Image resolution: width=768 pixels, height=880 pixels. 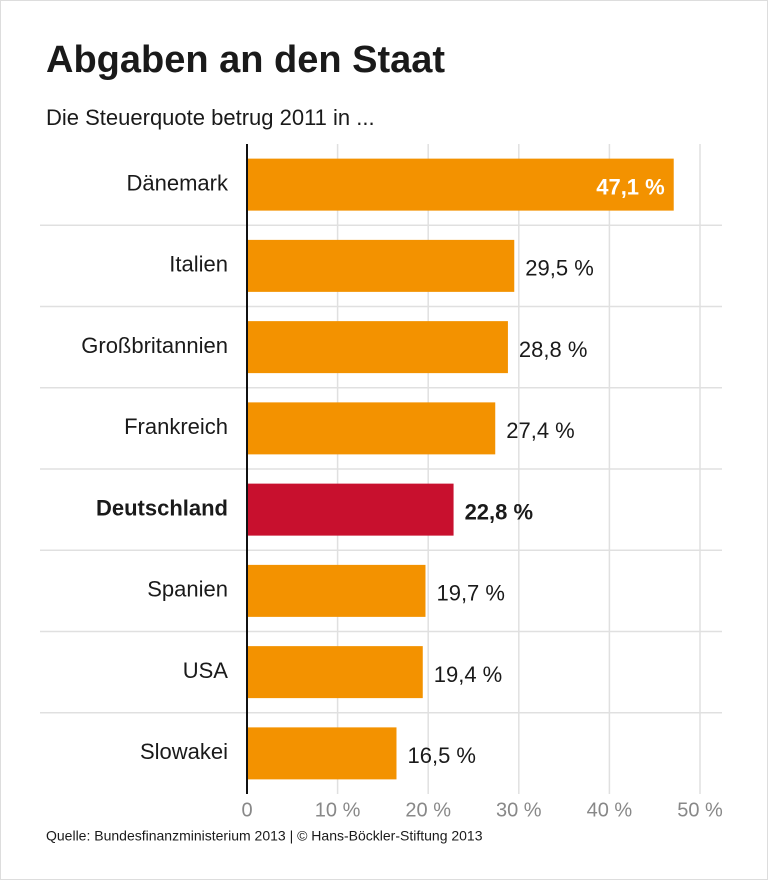 What do you see at coordinates (162, 507) in the screenshot?
I see `y-tick-label: Deutschland` at bounding box center [162, 507].